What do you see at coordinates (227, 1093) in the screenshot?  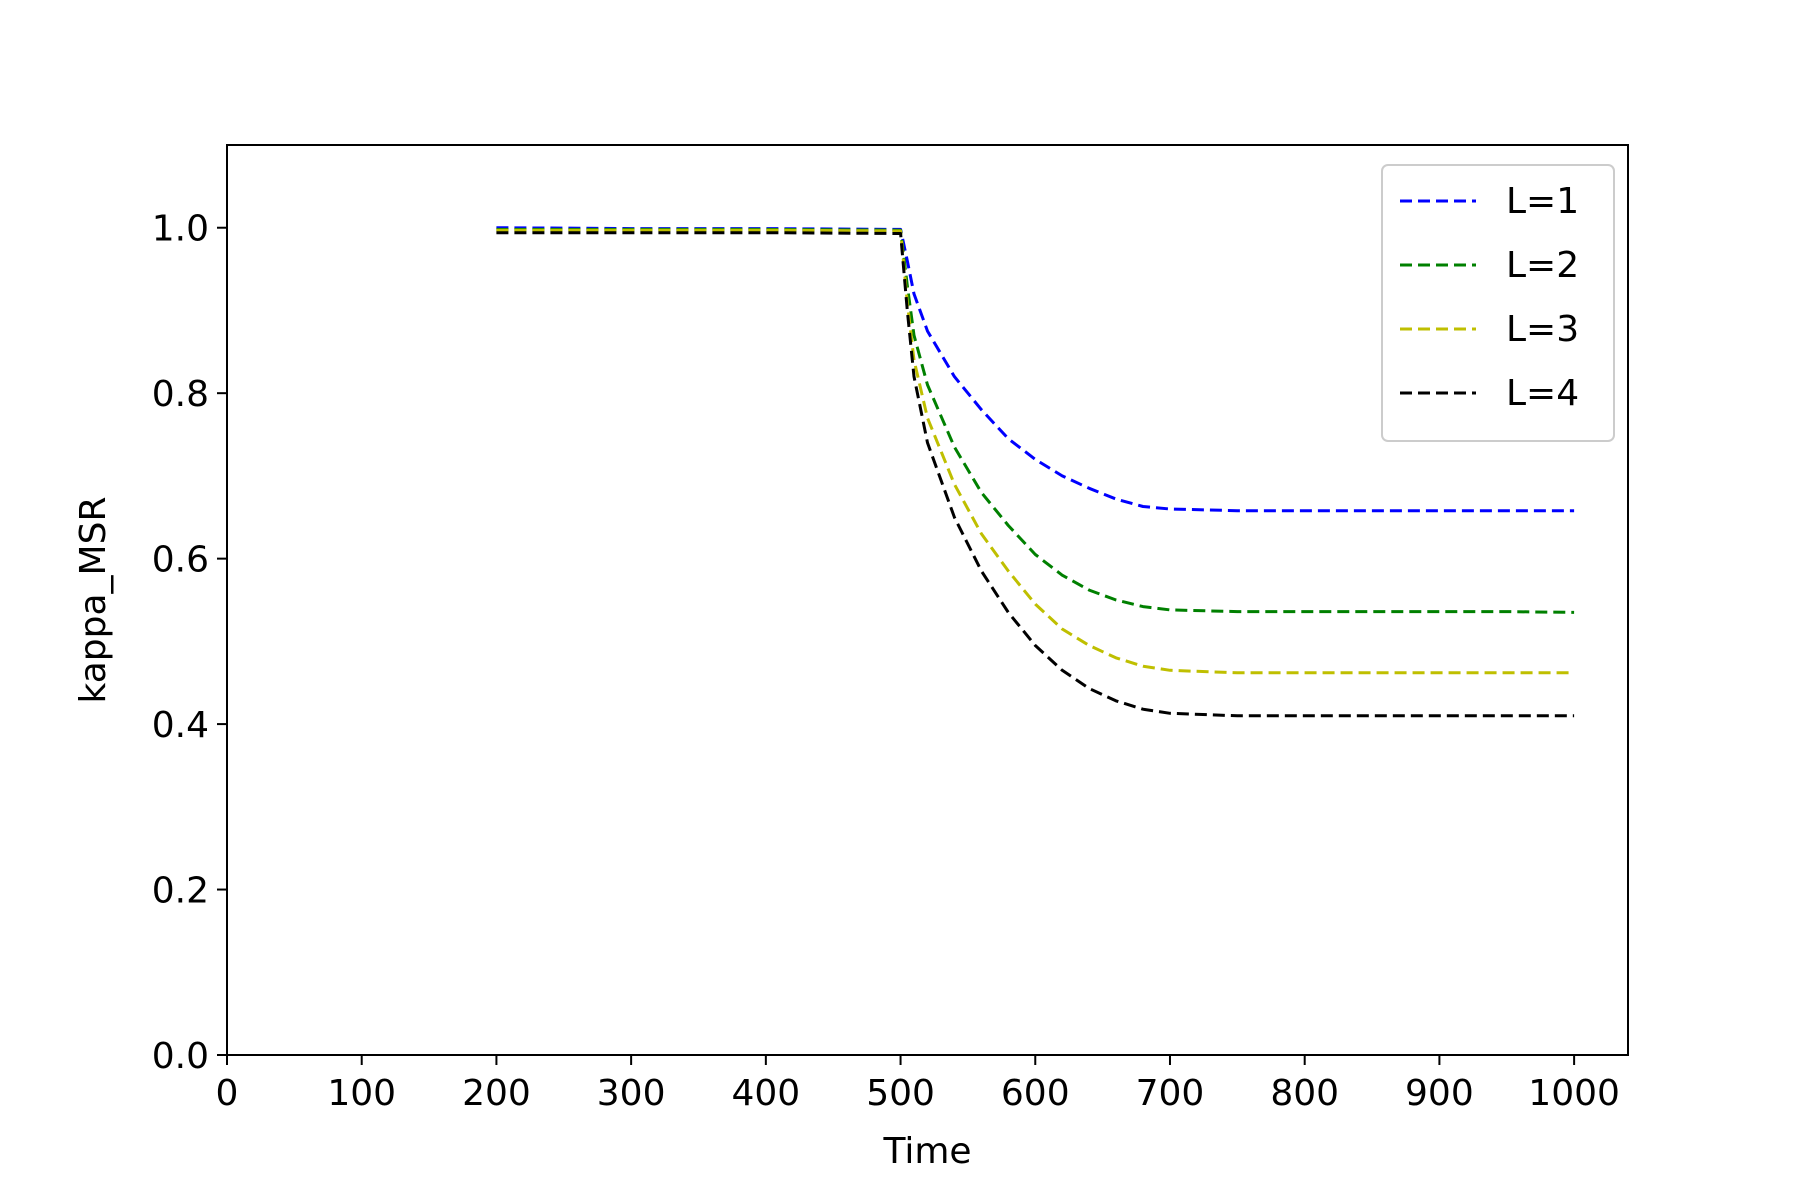 I see `x-tick-label: 0` at bounding box center [227, 1093].